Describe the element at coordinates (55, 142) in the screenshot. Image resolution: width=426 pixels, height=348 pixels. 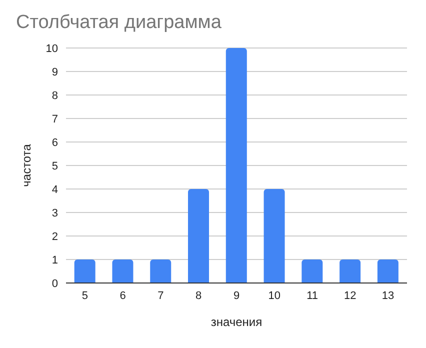
I see `y-tick-label: 6` at that location.